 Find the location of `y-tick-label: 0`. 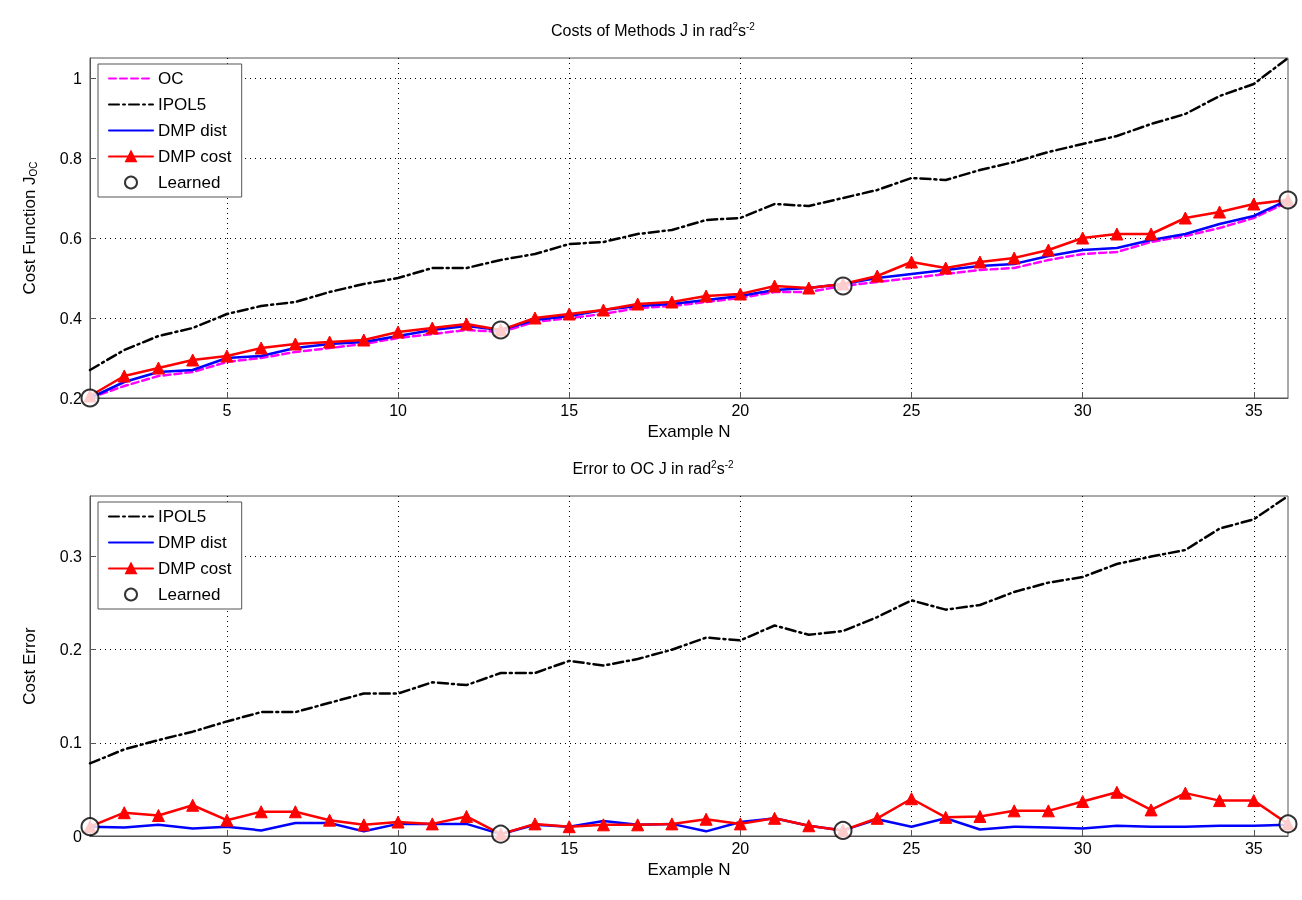

y-tick-label: 0 is located at coordinates (78, 836).